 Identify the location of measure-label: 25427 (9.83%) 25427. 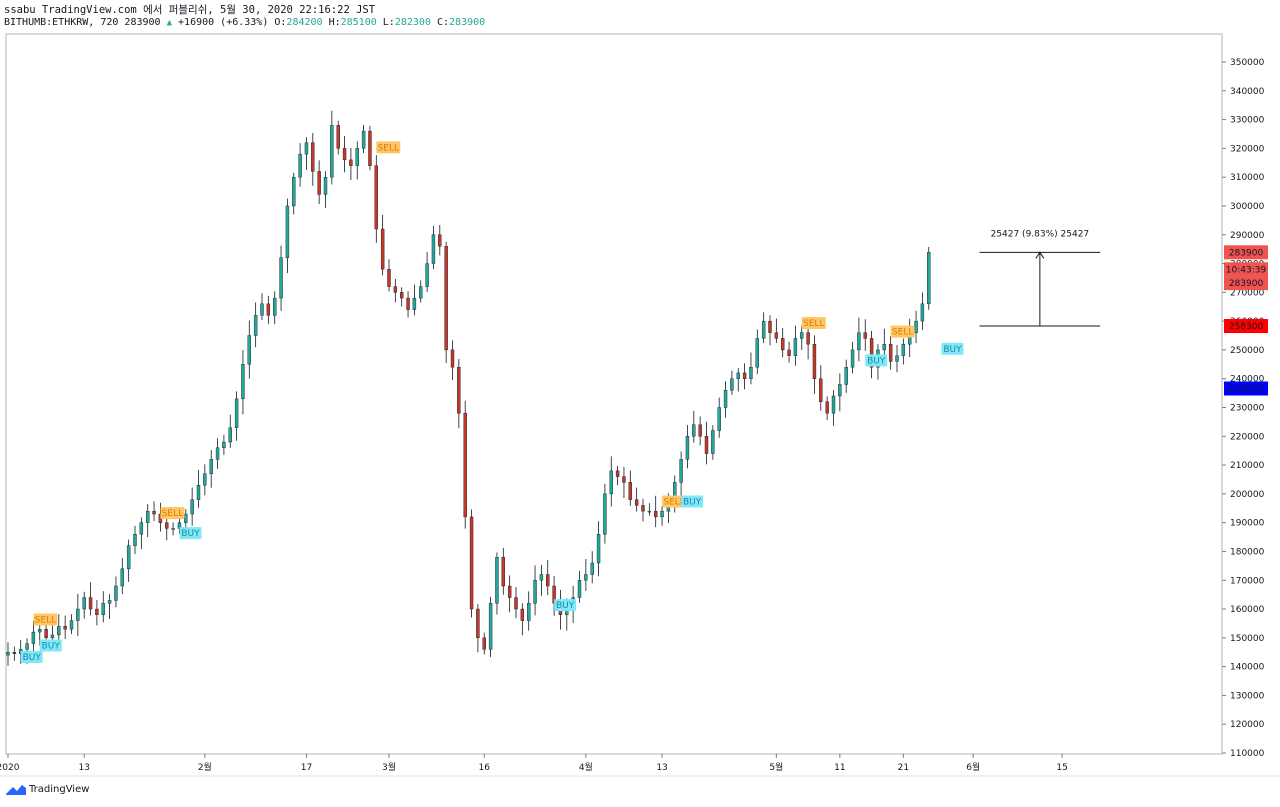
(1040, 234).